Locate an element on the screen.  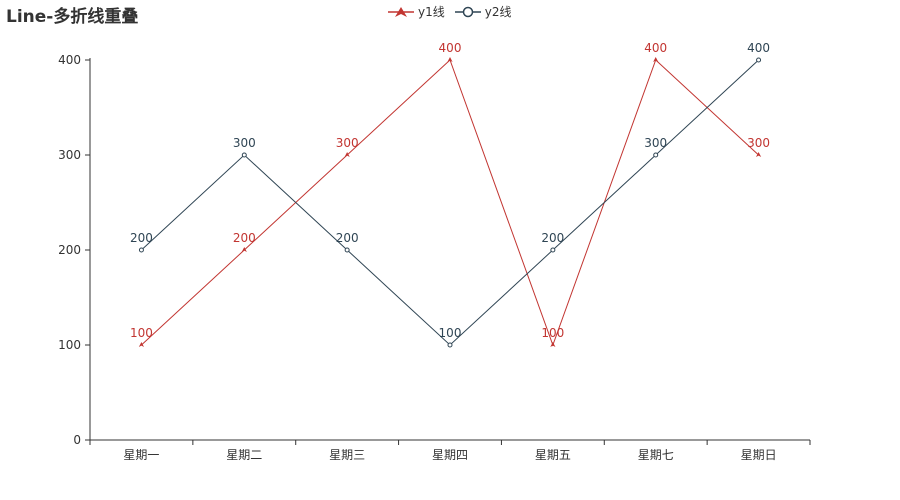
legend-label-y2: y2线 is located at coordinates (498, 12).